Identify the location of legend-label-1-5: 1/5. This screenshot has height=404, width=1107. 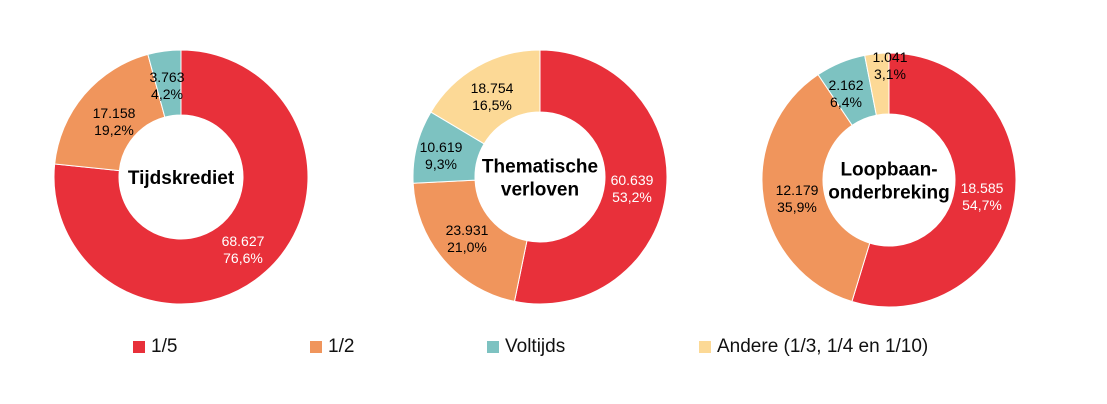
(164, 346).